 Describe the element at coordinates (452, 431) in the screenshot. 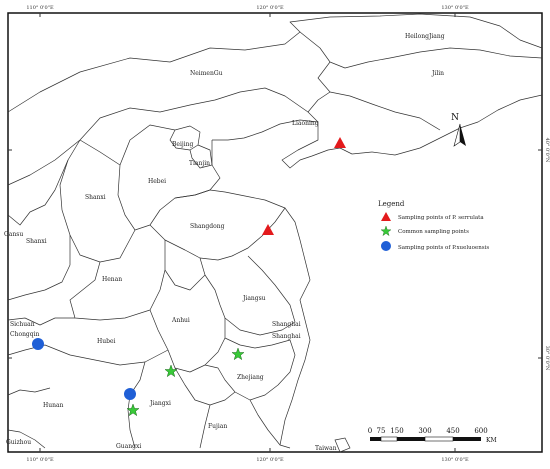

I see `scale-tick-450: 450` at that location.